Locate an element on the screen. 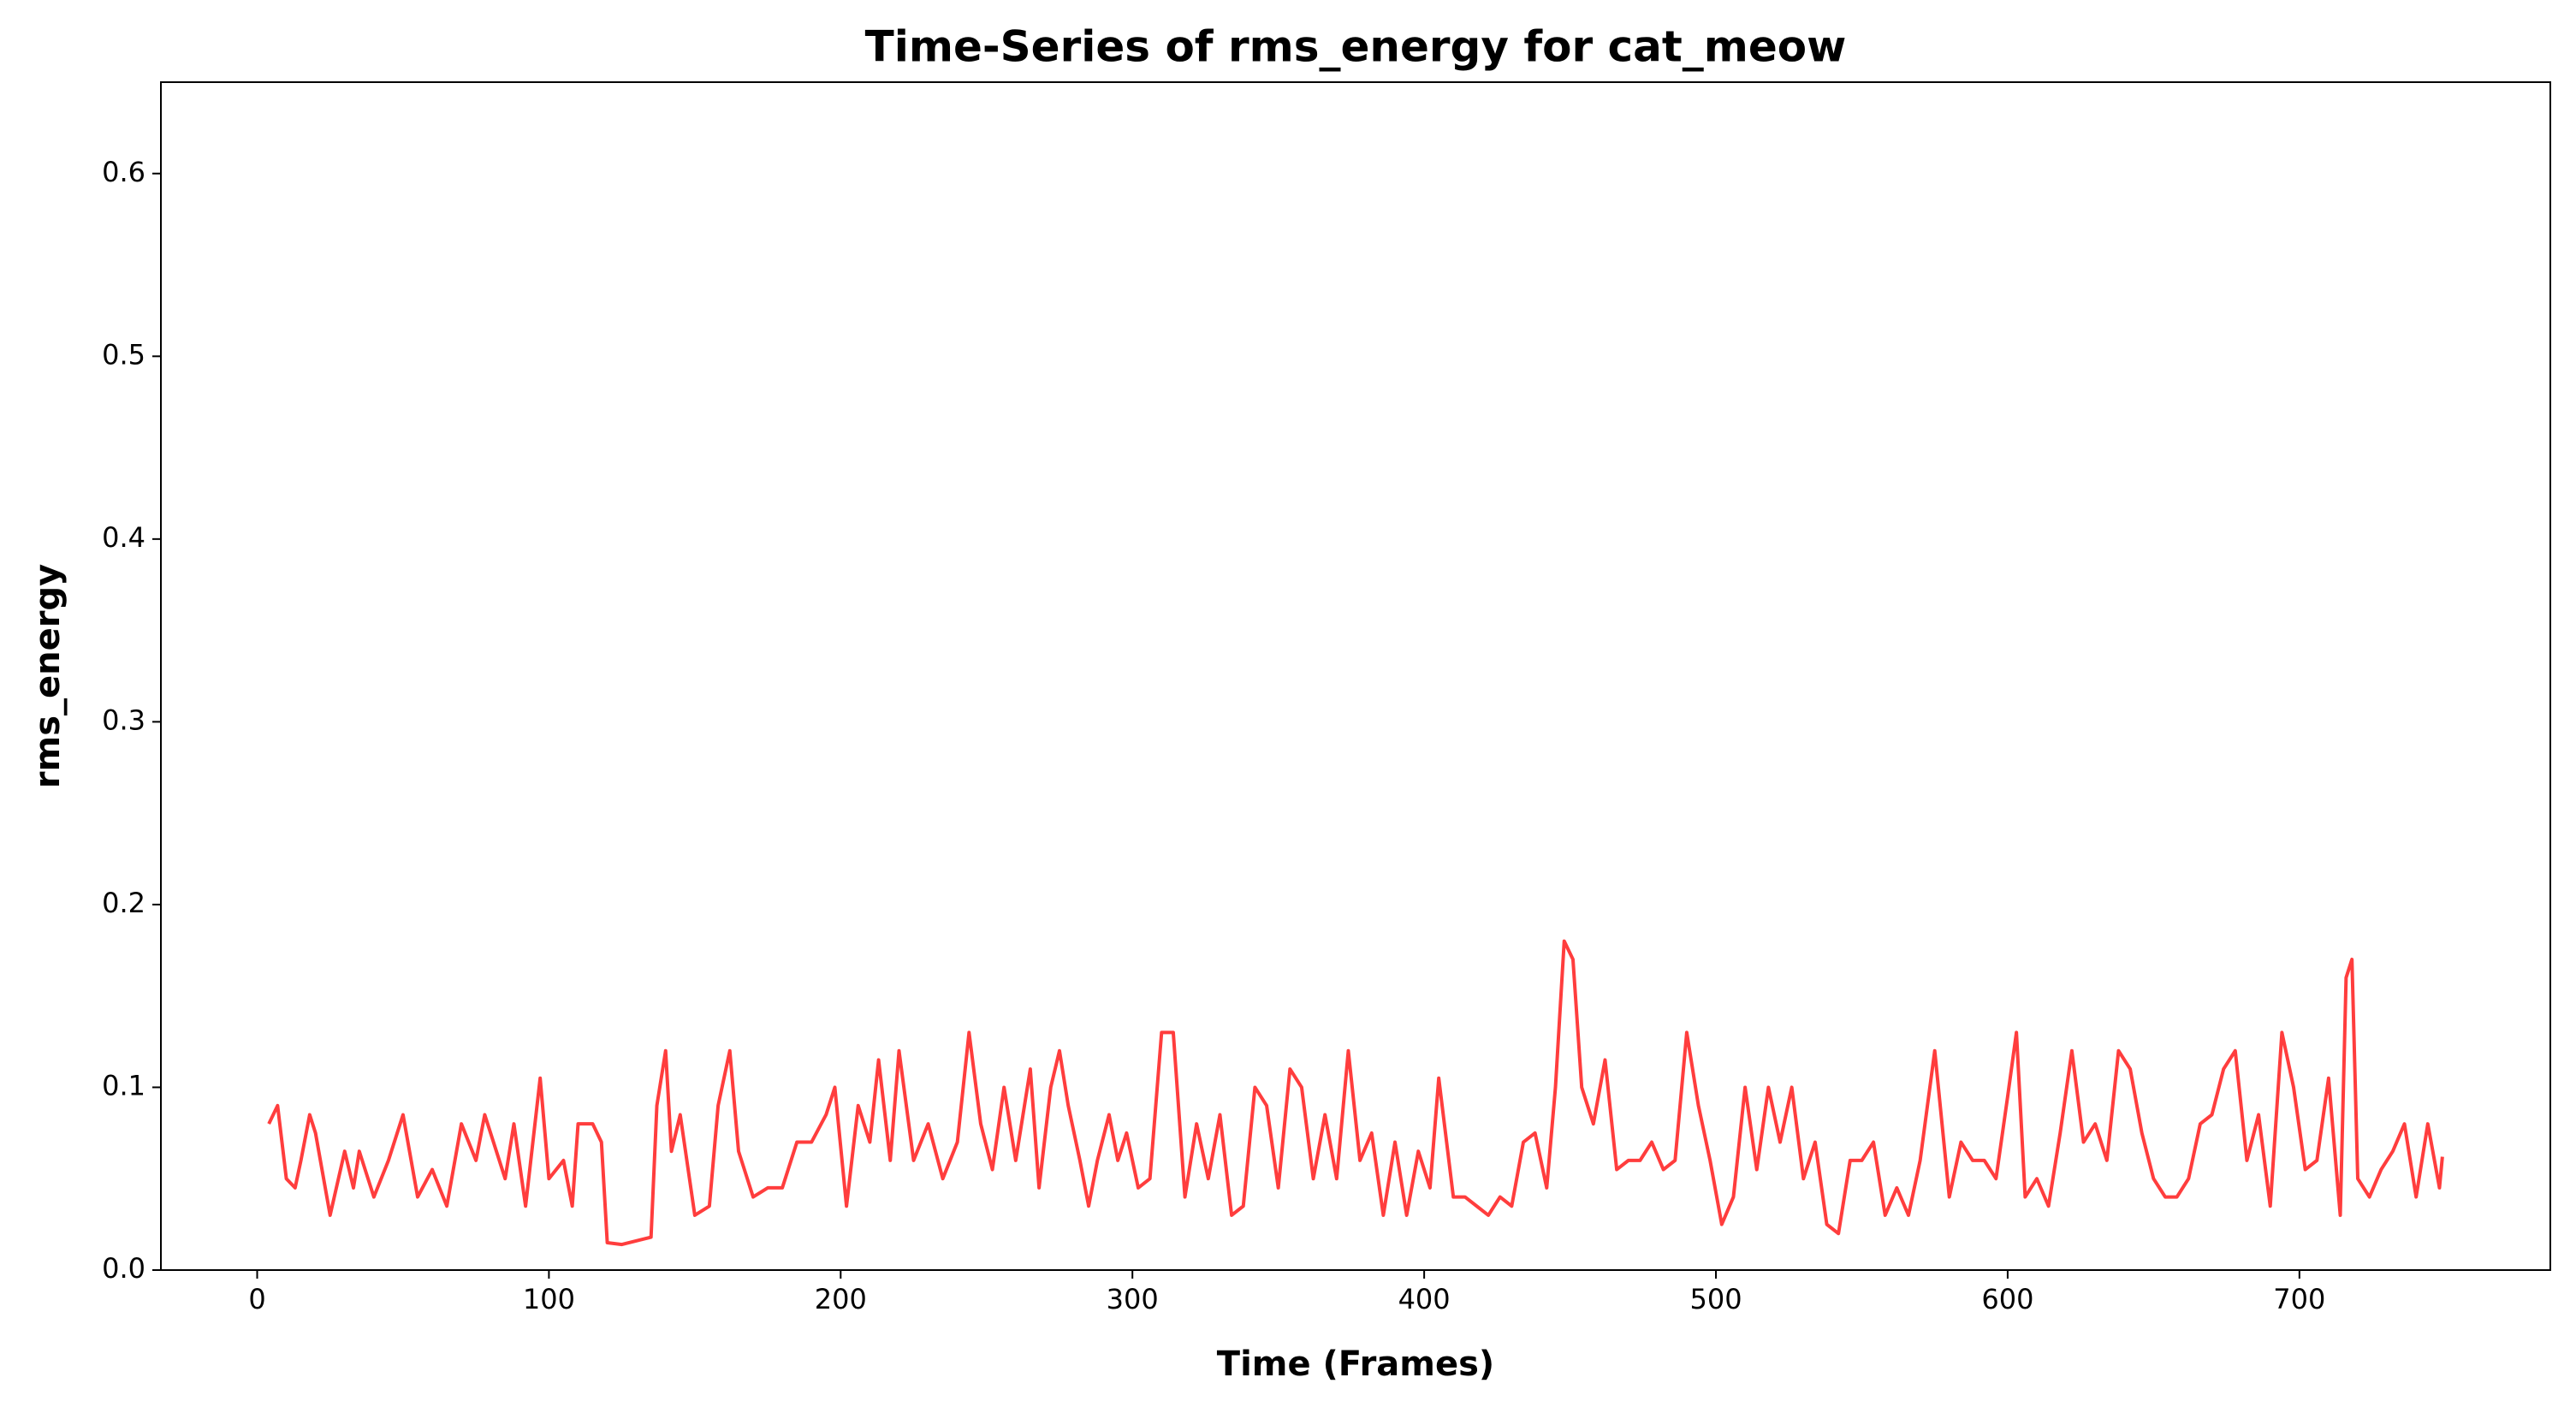 Image resolution: width=2576 pixels, height=1413 pixels. x-tick-label: 500 is located at coordinates (1715, 1299).